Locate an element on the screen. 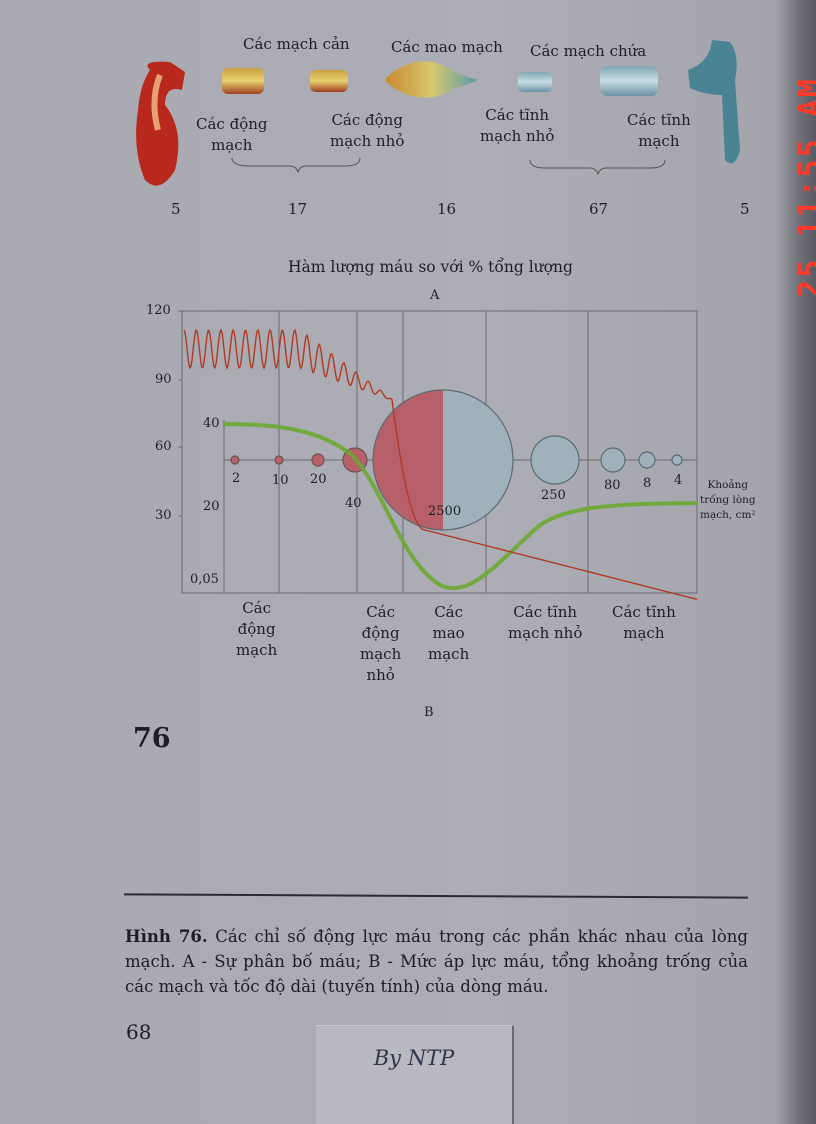 This screenshot has height=1124, width=816. cross-section-circles is located at coordinates (456, 460).